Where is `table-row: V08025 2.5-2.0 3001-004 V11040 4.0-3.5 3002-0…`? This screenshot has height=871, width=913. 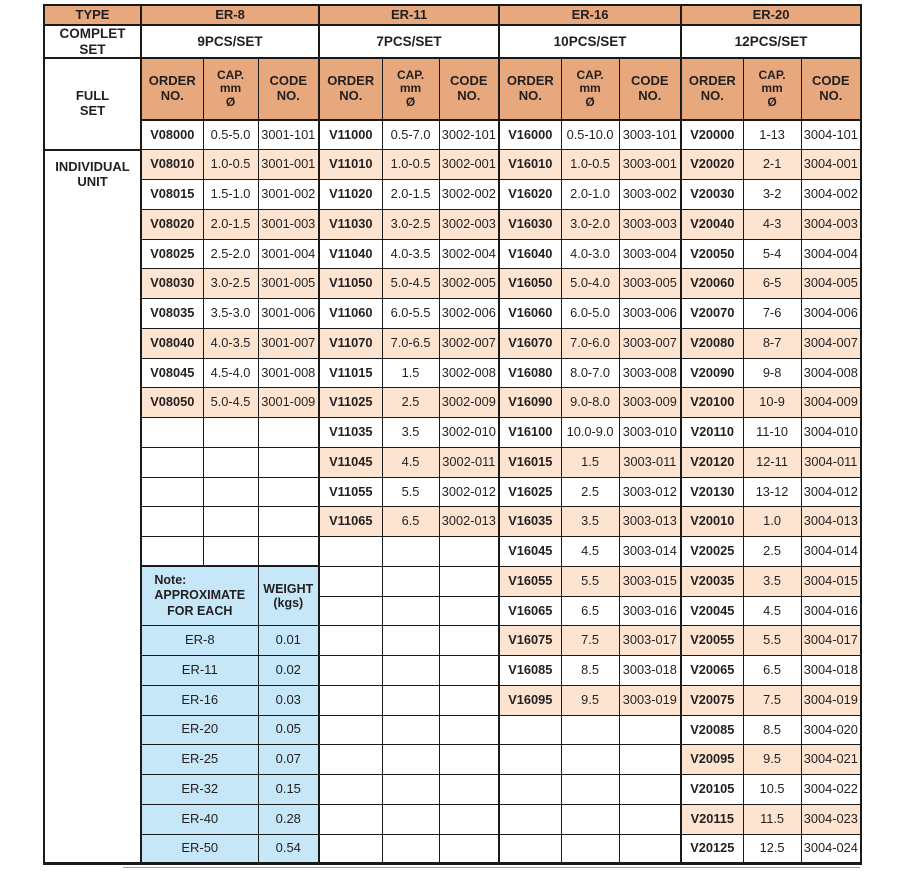
table-row: V08025 2.5-2.0 3001-004 V11040 4.0-3.5 3002-0… is located at coordinates (453, 254).